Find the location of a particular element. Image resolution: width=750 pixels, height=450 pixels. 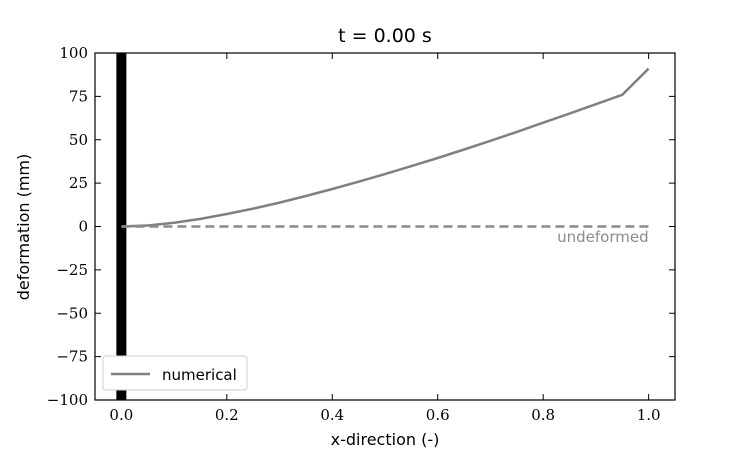

legend-box is located at coordinates (175, 373).